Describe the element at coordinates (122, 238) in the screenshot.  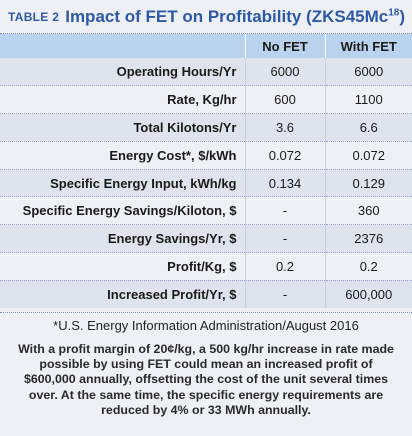
I see `row-label: Energy Savings/Yr, $` at that location.